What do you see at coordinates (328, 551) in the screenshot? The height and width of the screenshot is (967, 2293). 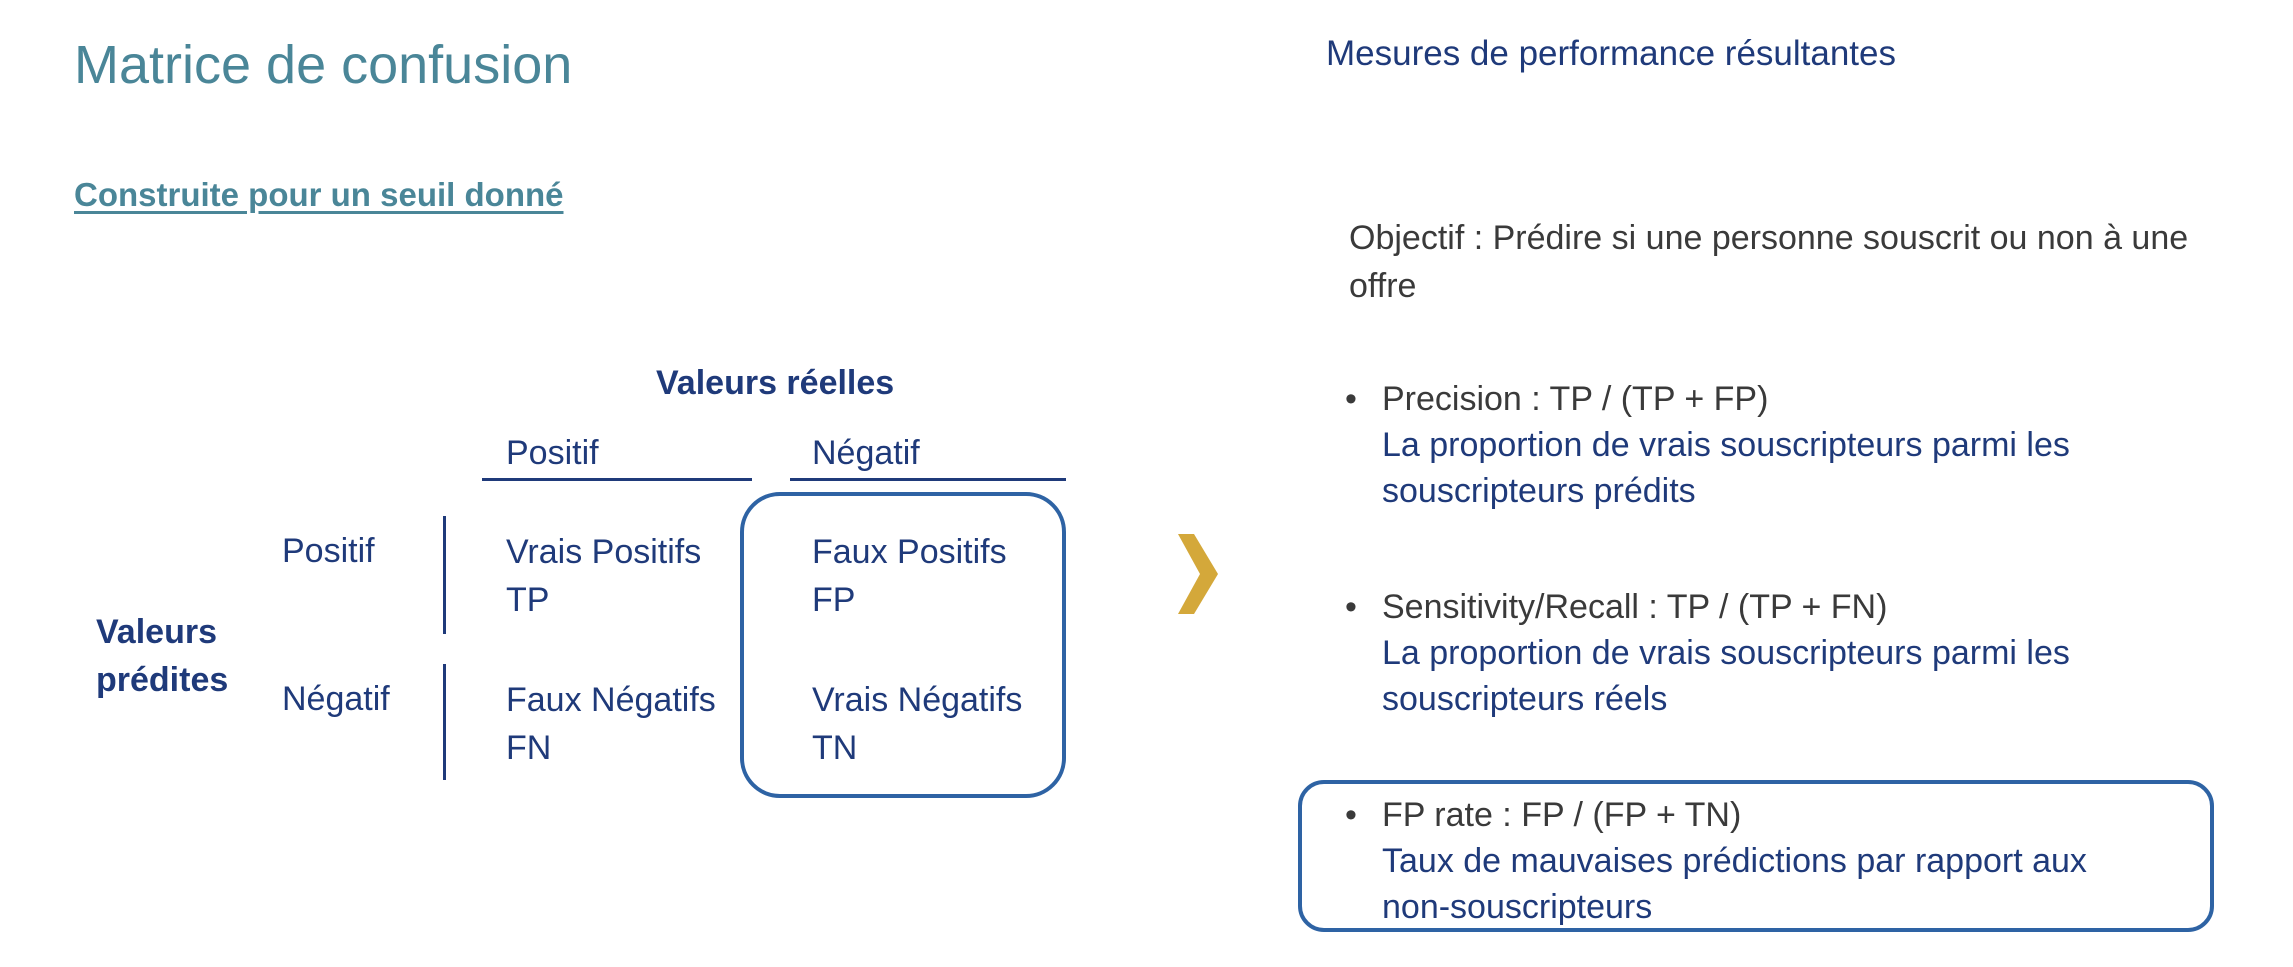 I see `row-header-positive: Positif` at bounding box center [328, 551].